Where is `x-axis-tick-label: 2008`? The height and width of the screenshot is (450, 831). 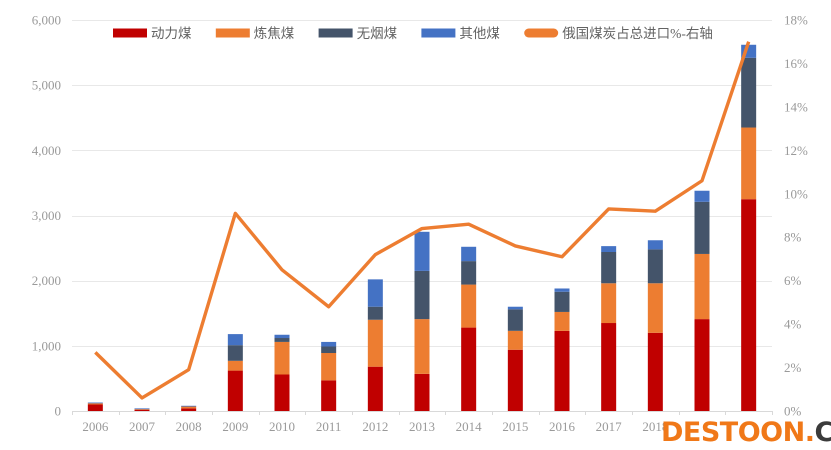 x-axis-tick-label: 2008 is located at coordinates (189, 426).